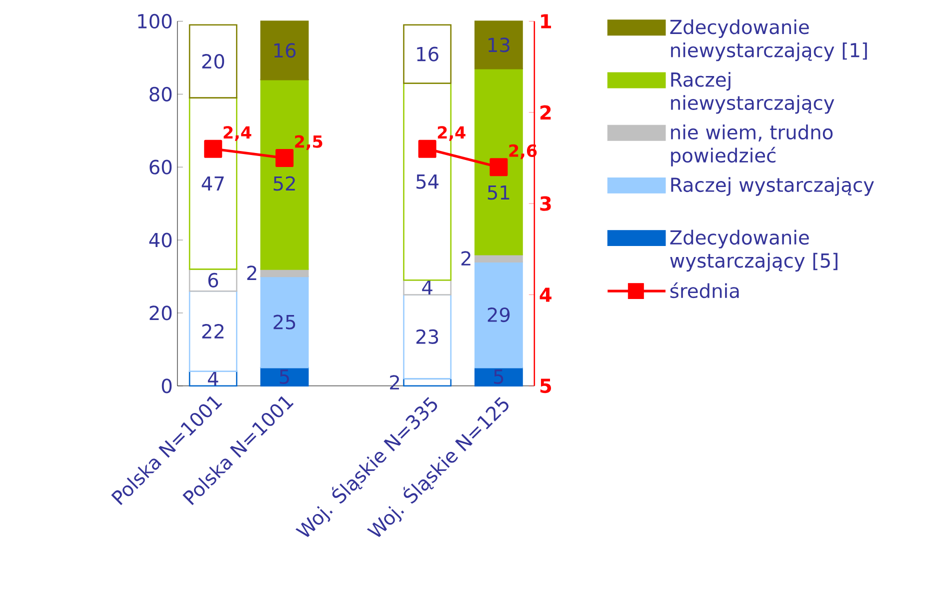 The image size is (928, 589). Describe the element at coordinates (545, 204) in the screenshot. I see `y2-tick-label: 3` at that location.